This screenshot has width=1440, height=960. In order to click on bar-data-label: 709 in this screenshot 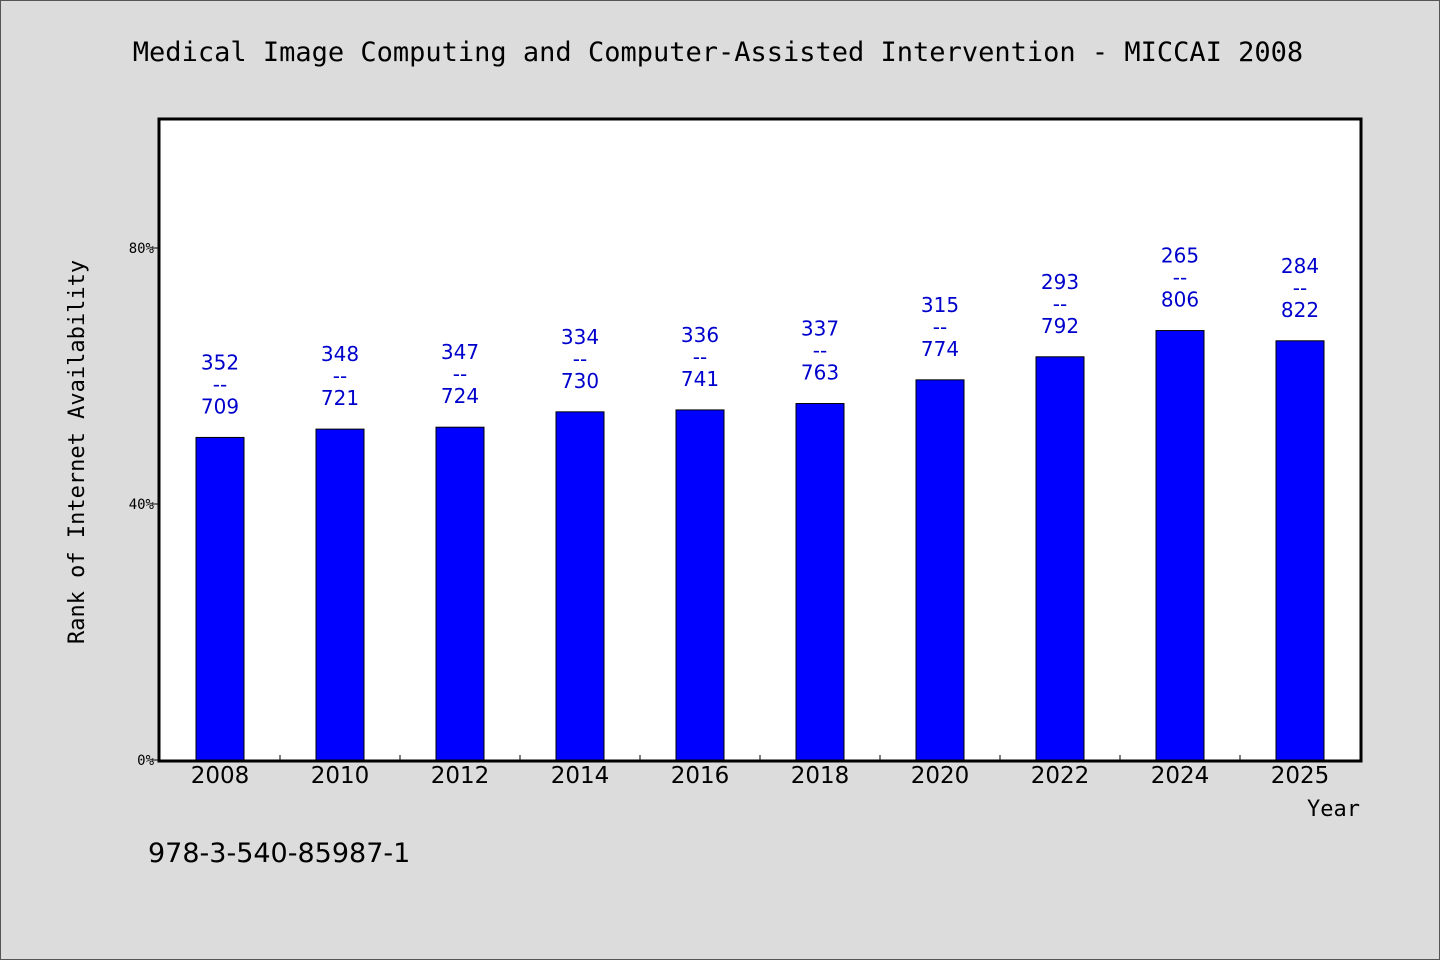, I will do `click(220, 406)`.